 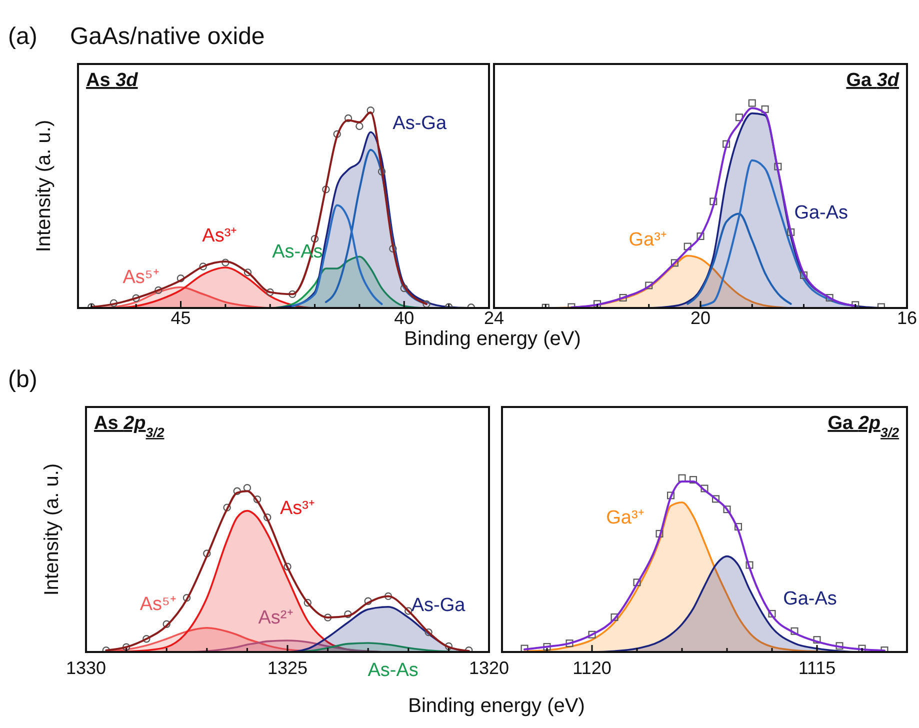 What do you see at coordinates (393, 670) in the screenshot?
I see `series-label: As-As` at bounding box center [393, 670].